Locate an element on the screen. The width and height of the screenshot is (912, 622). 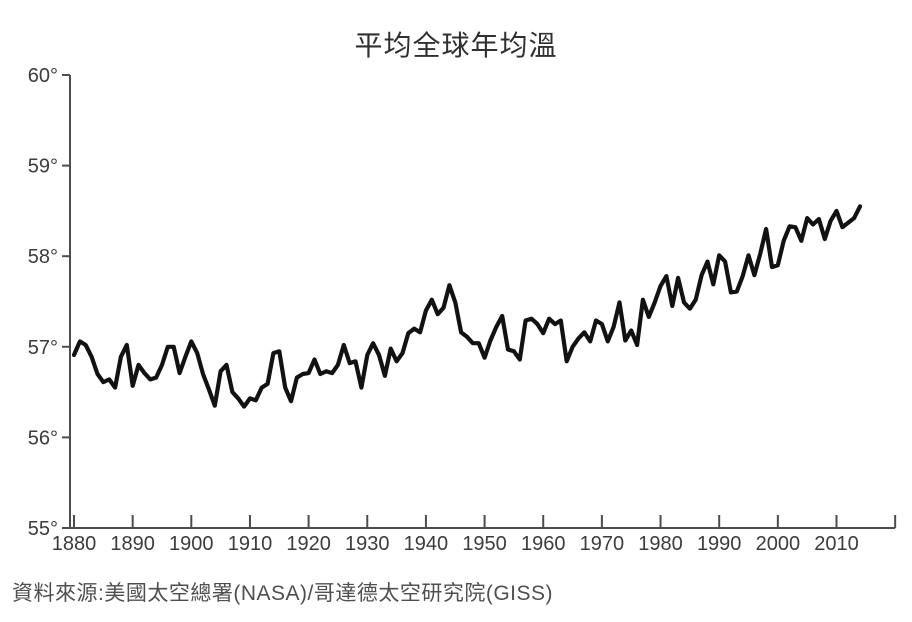
y-tick-label: 58° is located at coordinates (43, 257).